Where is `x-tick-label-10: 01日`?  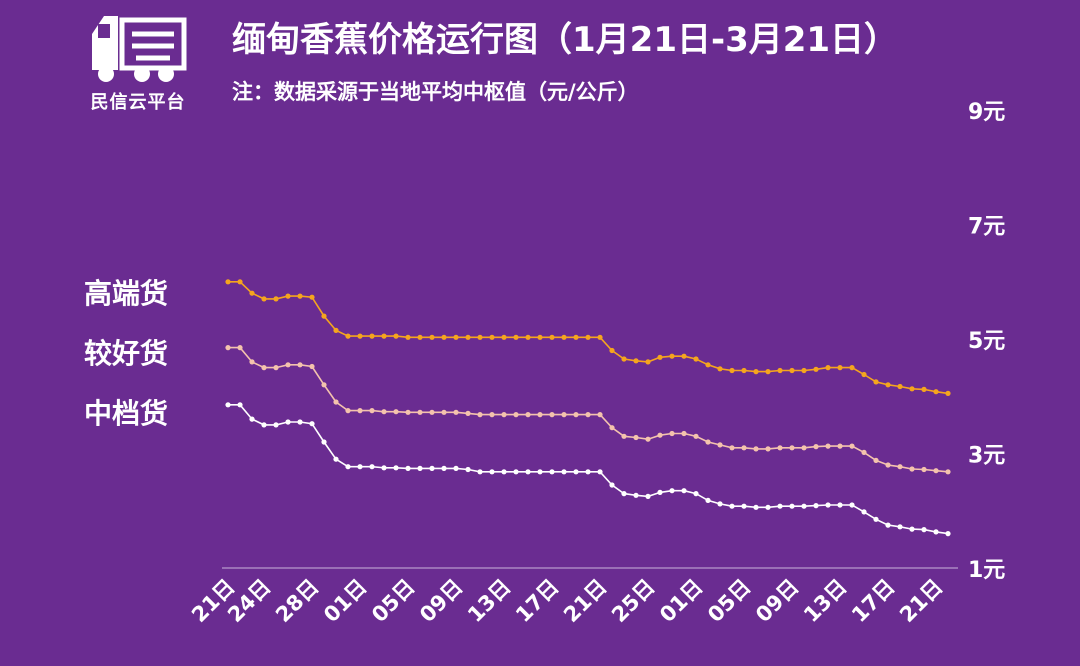
x-tick-label-10: 01日 is located at coordinates (681, 601).